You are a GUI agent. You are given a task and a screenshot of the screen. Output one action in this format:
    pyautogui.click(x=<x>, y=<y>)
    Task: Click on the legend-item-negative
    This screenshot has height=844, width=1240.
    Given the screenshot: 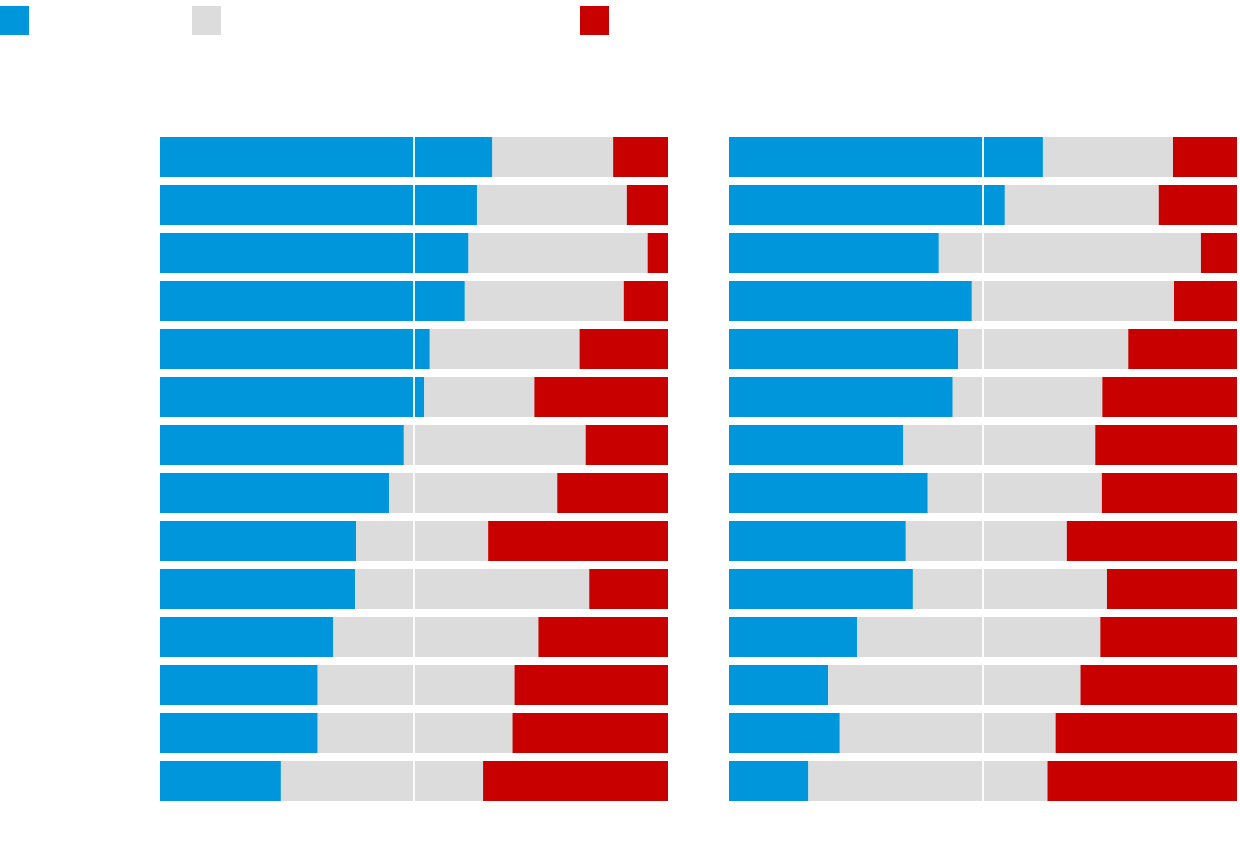 What is the action you would take?
    pyautogui.click(x=598, y=20)
    